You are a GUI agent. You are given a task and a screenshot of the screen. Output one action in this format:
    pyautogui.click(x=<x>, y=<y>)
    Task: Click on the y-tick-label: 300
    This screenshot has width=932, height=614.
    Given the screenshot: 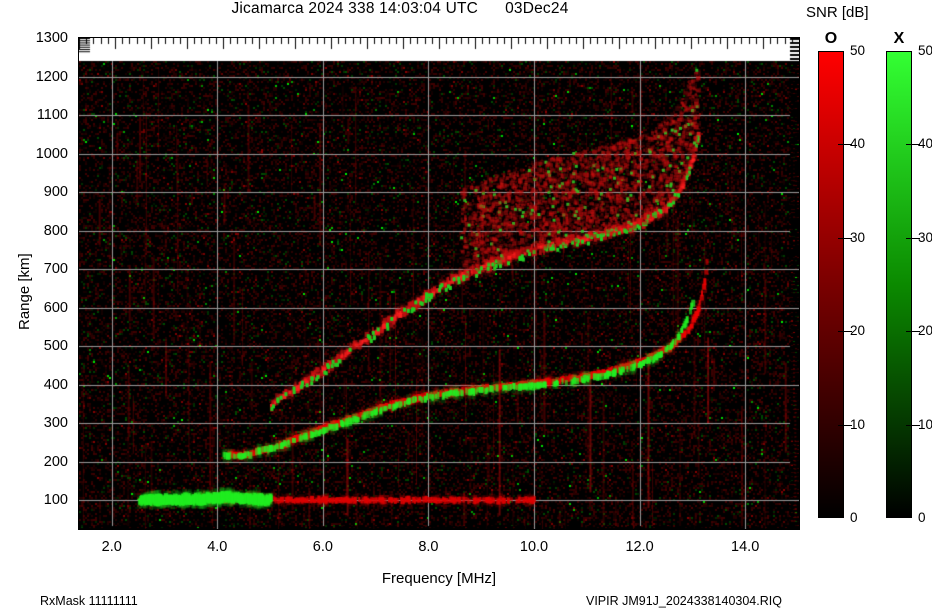 What is the action you would take?
    pyautogui.click(x=55, y=423)
    